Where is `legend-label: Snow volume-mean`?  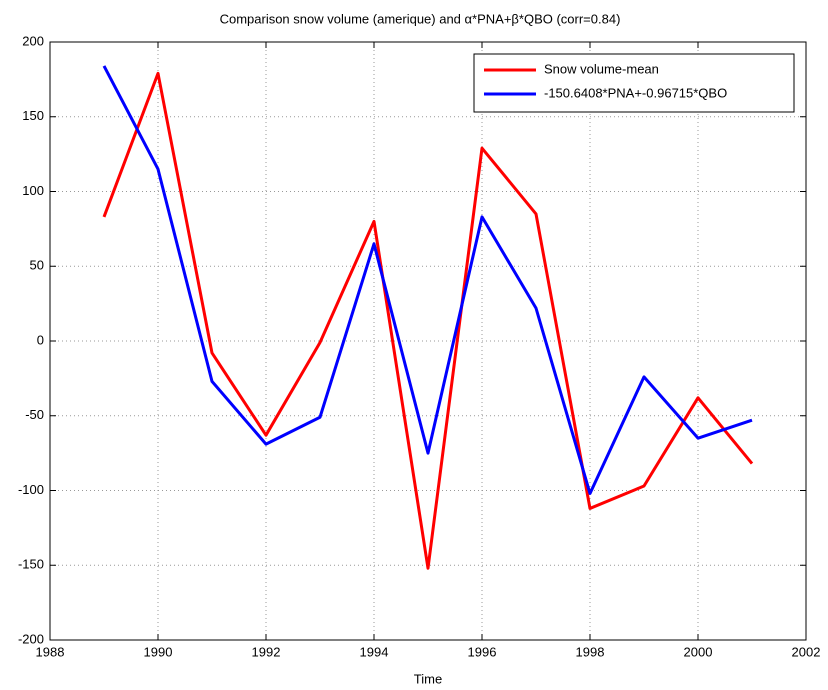 legend-label: Snow volume-mean is located at coordinates (601, 68).